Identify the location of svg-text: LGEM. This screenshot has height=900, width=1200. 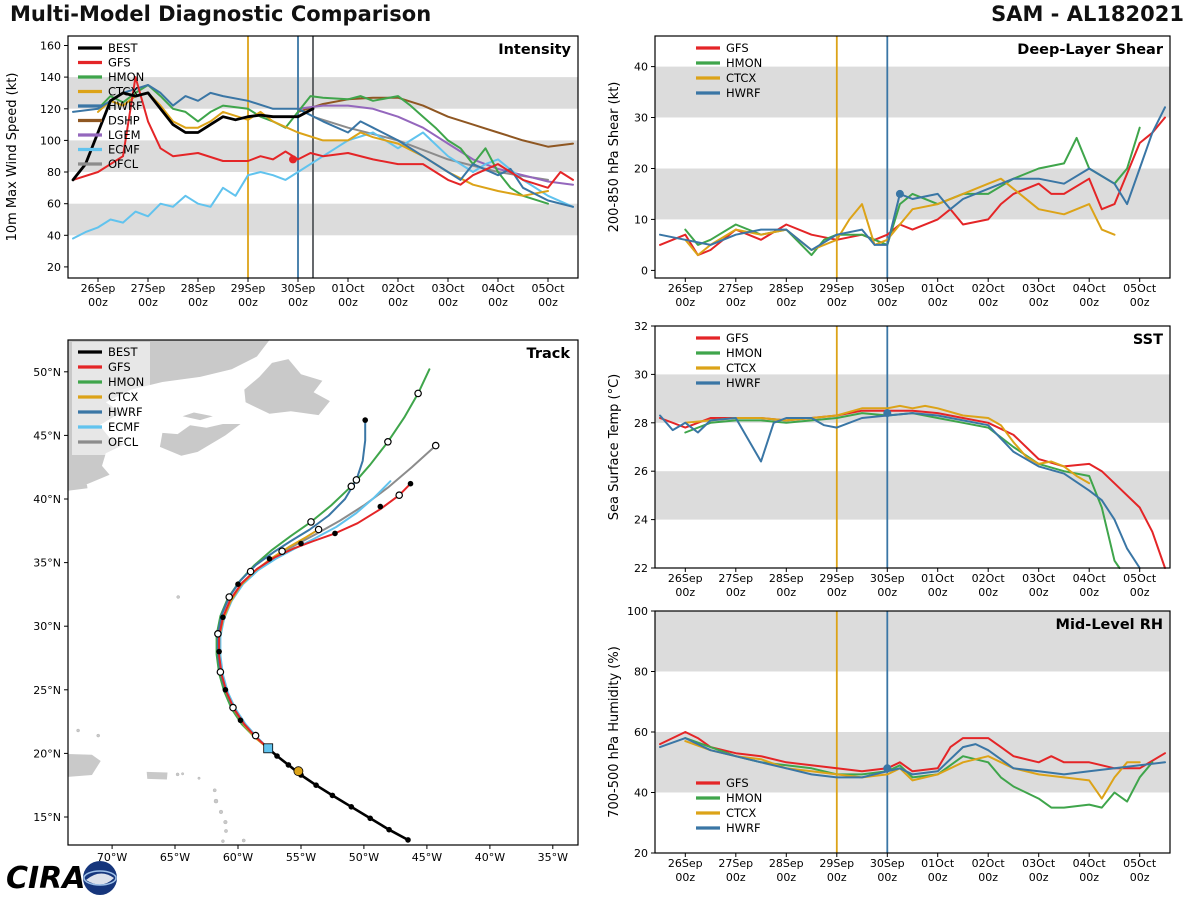
(124, 135).